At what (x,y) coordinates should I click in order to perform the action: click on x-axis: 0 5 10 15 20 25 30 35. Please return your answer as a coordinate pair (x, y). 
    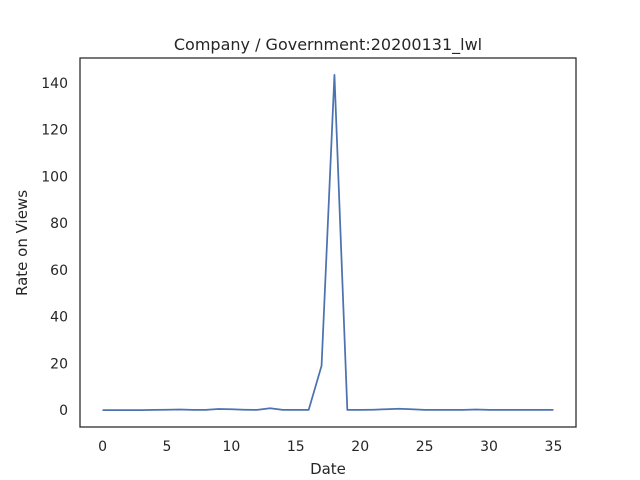
    Looking at the image, I should click on (330, 447).